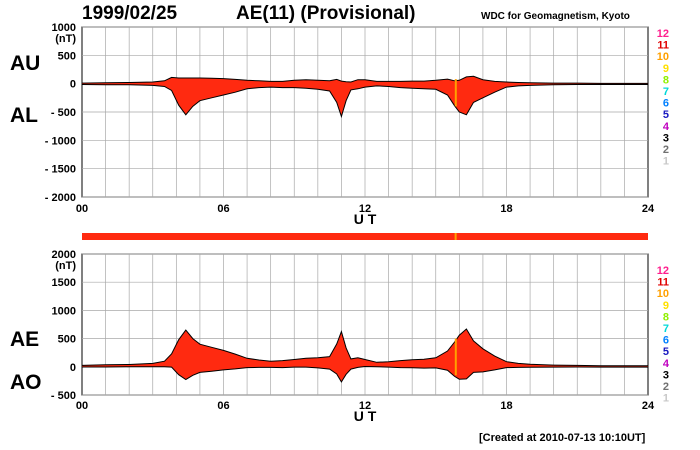  Describe the element at coordinates (60, 198) in the screenshot. I see `y-tick-label: - 2000` at that location.